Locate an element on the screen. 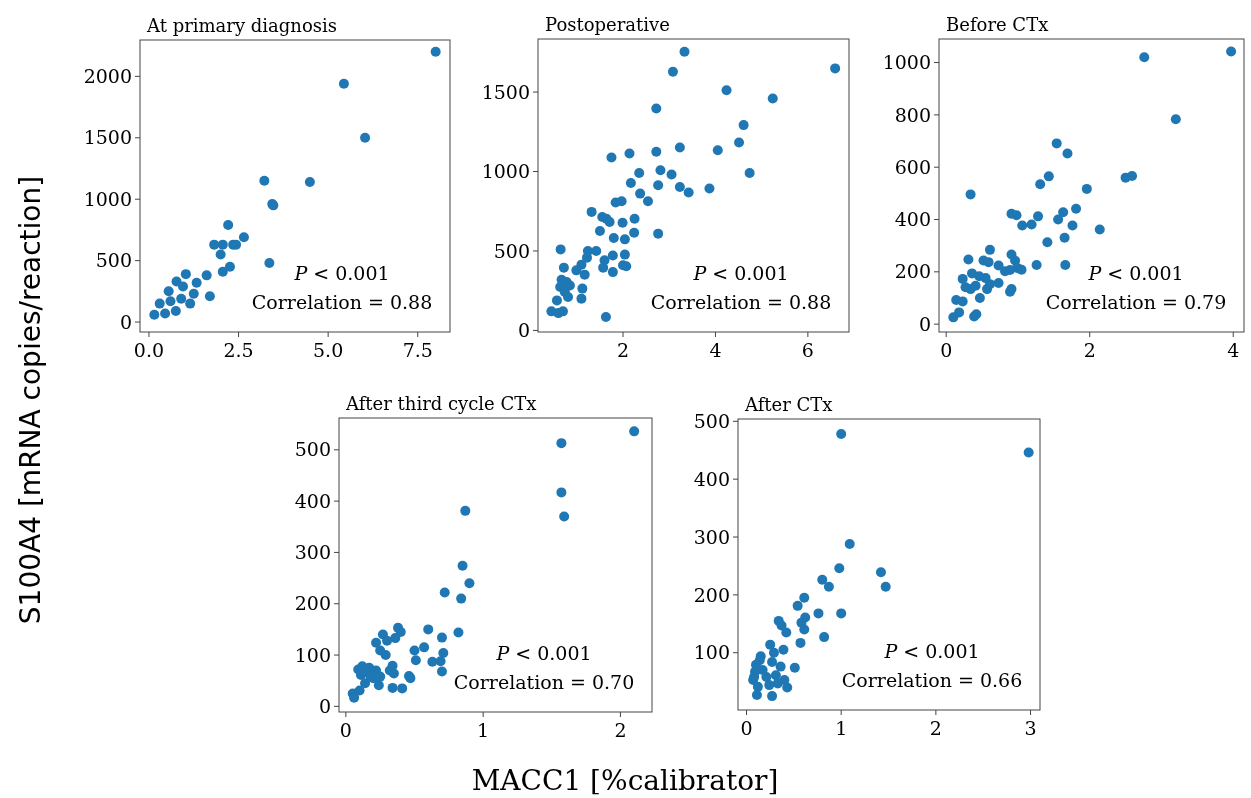  chart-title: Postoperative is located at coordinates (607, 24).